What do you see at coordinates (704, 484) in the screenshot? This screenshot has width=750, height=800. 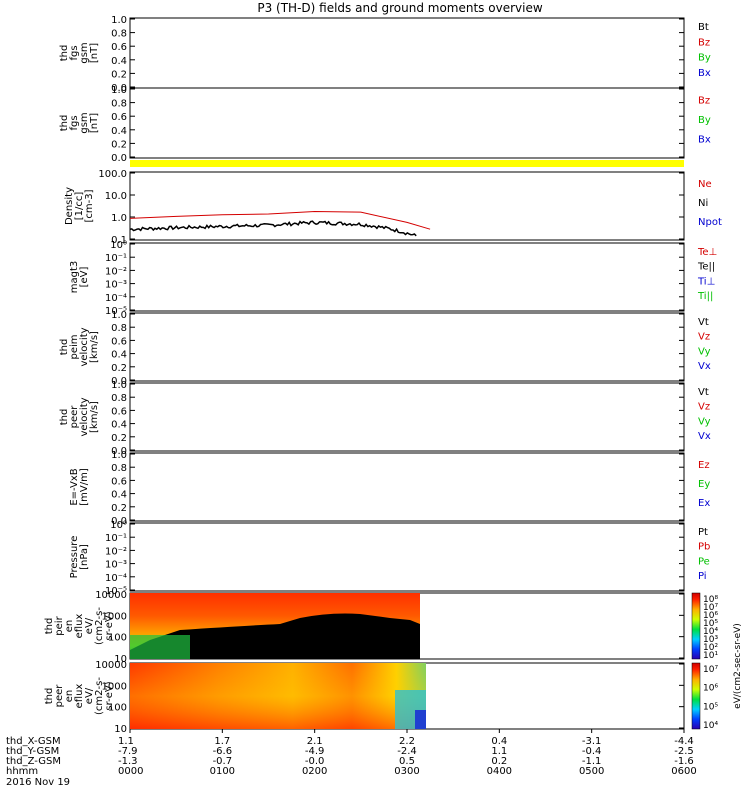 I see `legend-Ey: Ey` at bounding box center [704, 484].